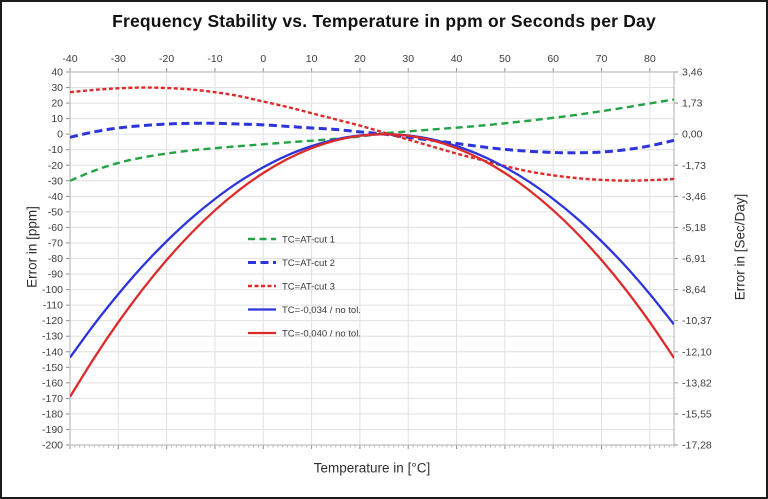  I want to click on left-axis-tick-label: 0, so click(60, 135).